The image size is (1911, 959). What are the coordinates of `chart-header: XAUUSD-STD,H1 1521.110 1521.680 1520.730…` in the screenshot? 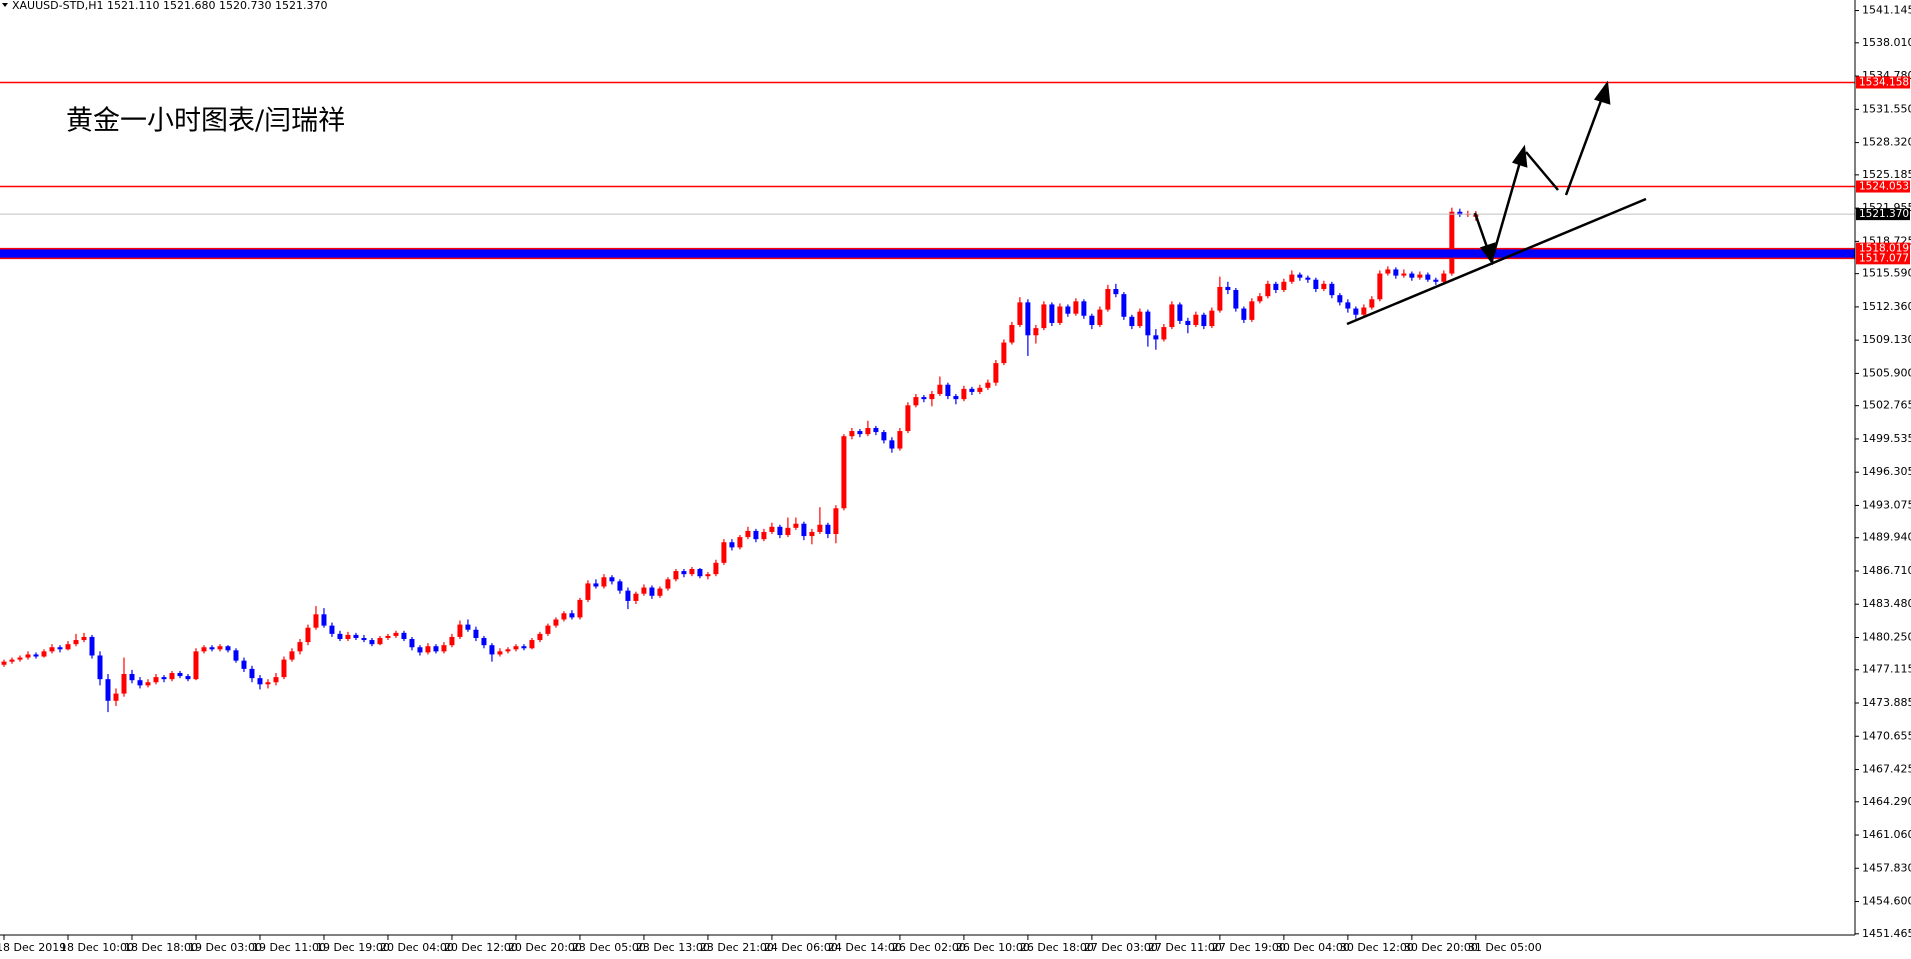 It's located at (169, 6).